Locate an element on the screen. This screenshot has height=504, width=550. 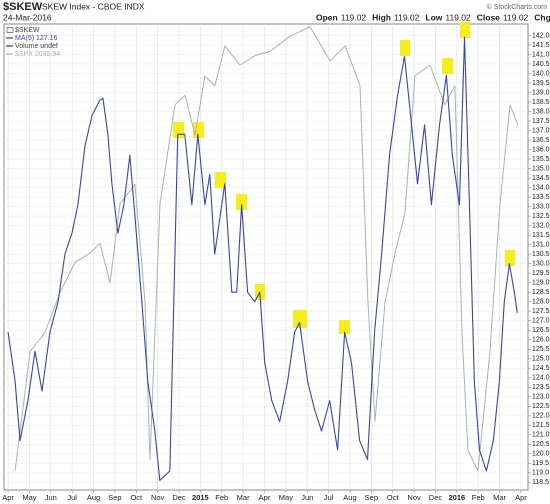
y-tick-label: 137.0 is located at coordinates (541, 130).